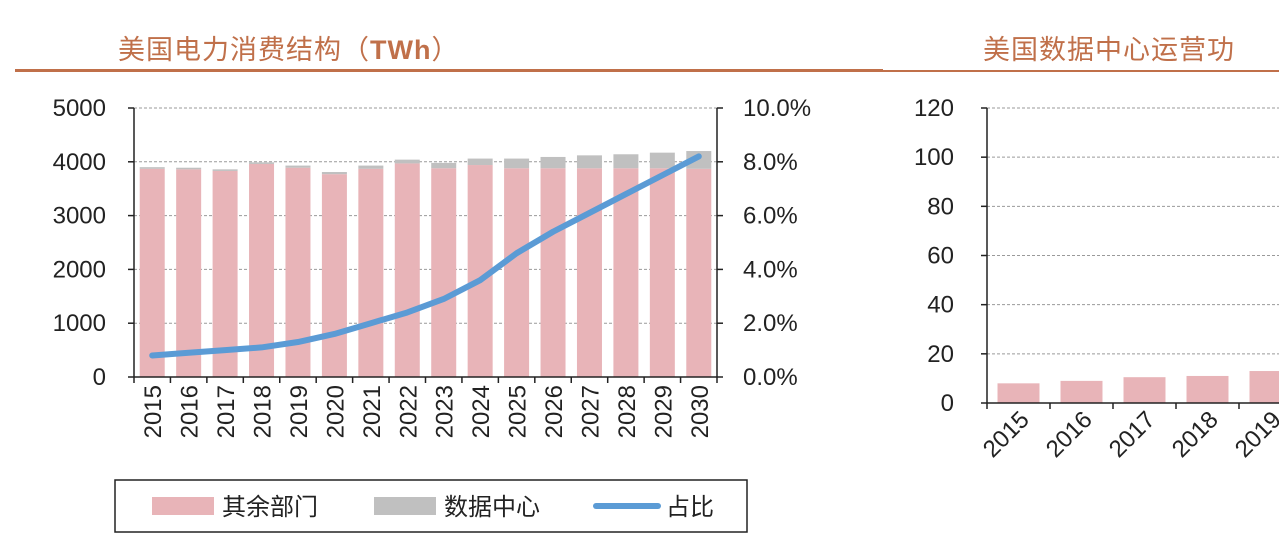 The image size is (1279, 544). Describe the element at coordinates (407, 161) in the screenshot. I see `bar-datacenter-2022` at that location.